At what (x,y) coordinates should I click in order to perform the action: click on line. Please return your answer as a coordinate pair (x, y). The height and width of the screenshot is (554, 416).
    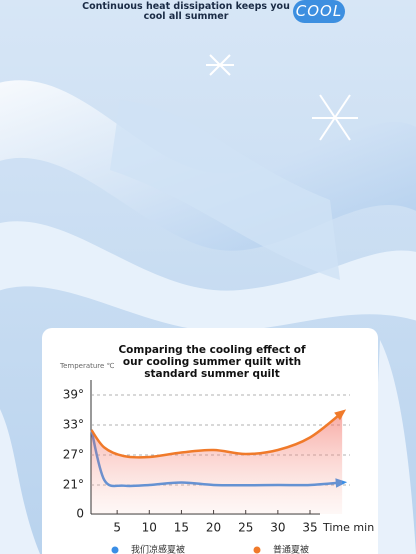
    Looking at the image, I should click on (216, 435).